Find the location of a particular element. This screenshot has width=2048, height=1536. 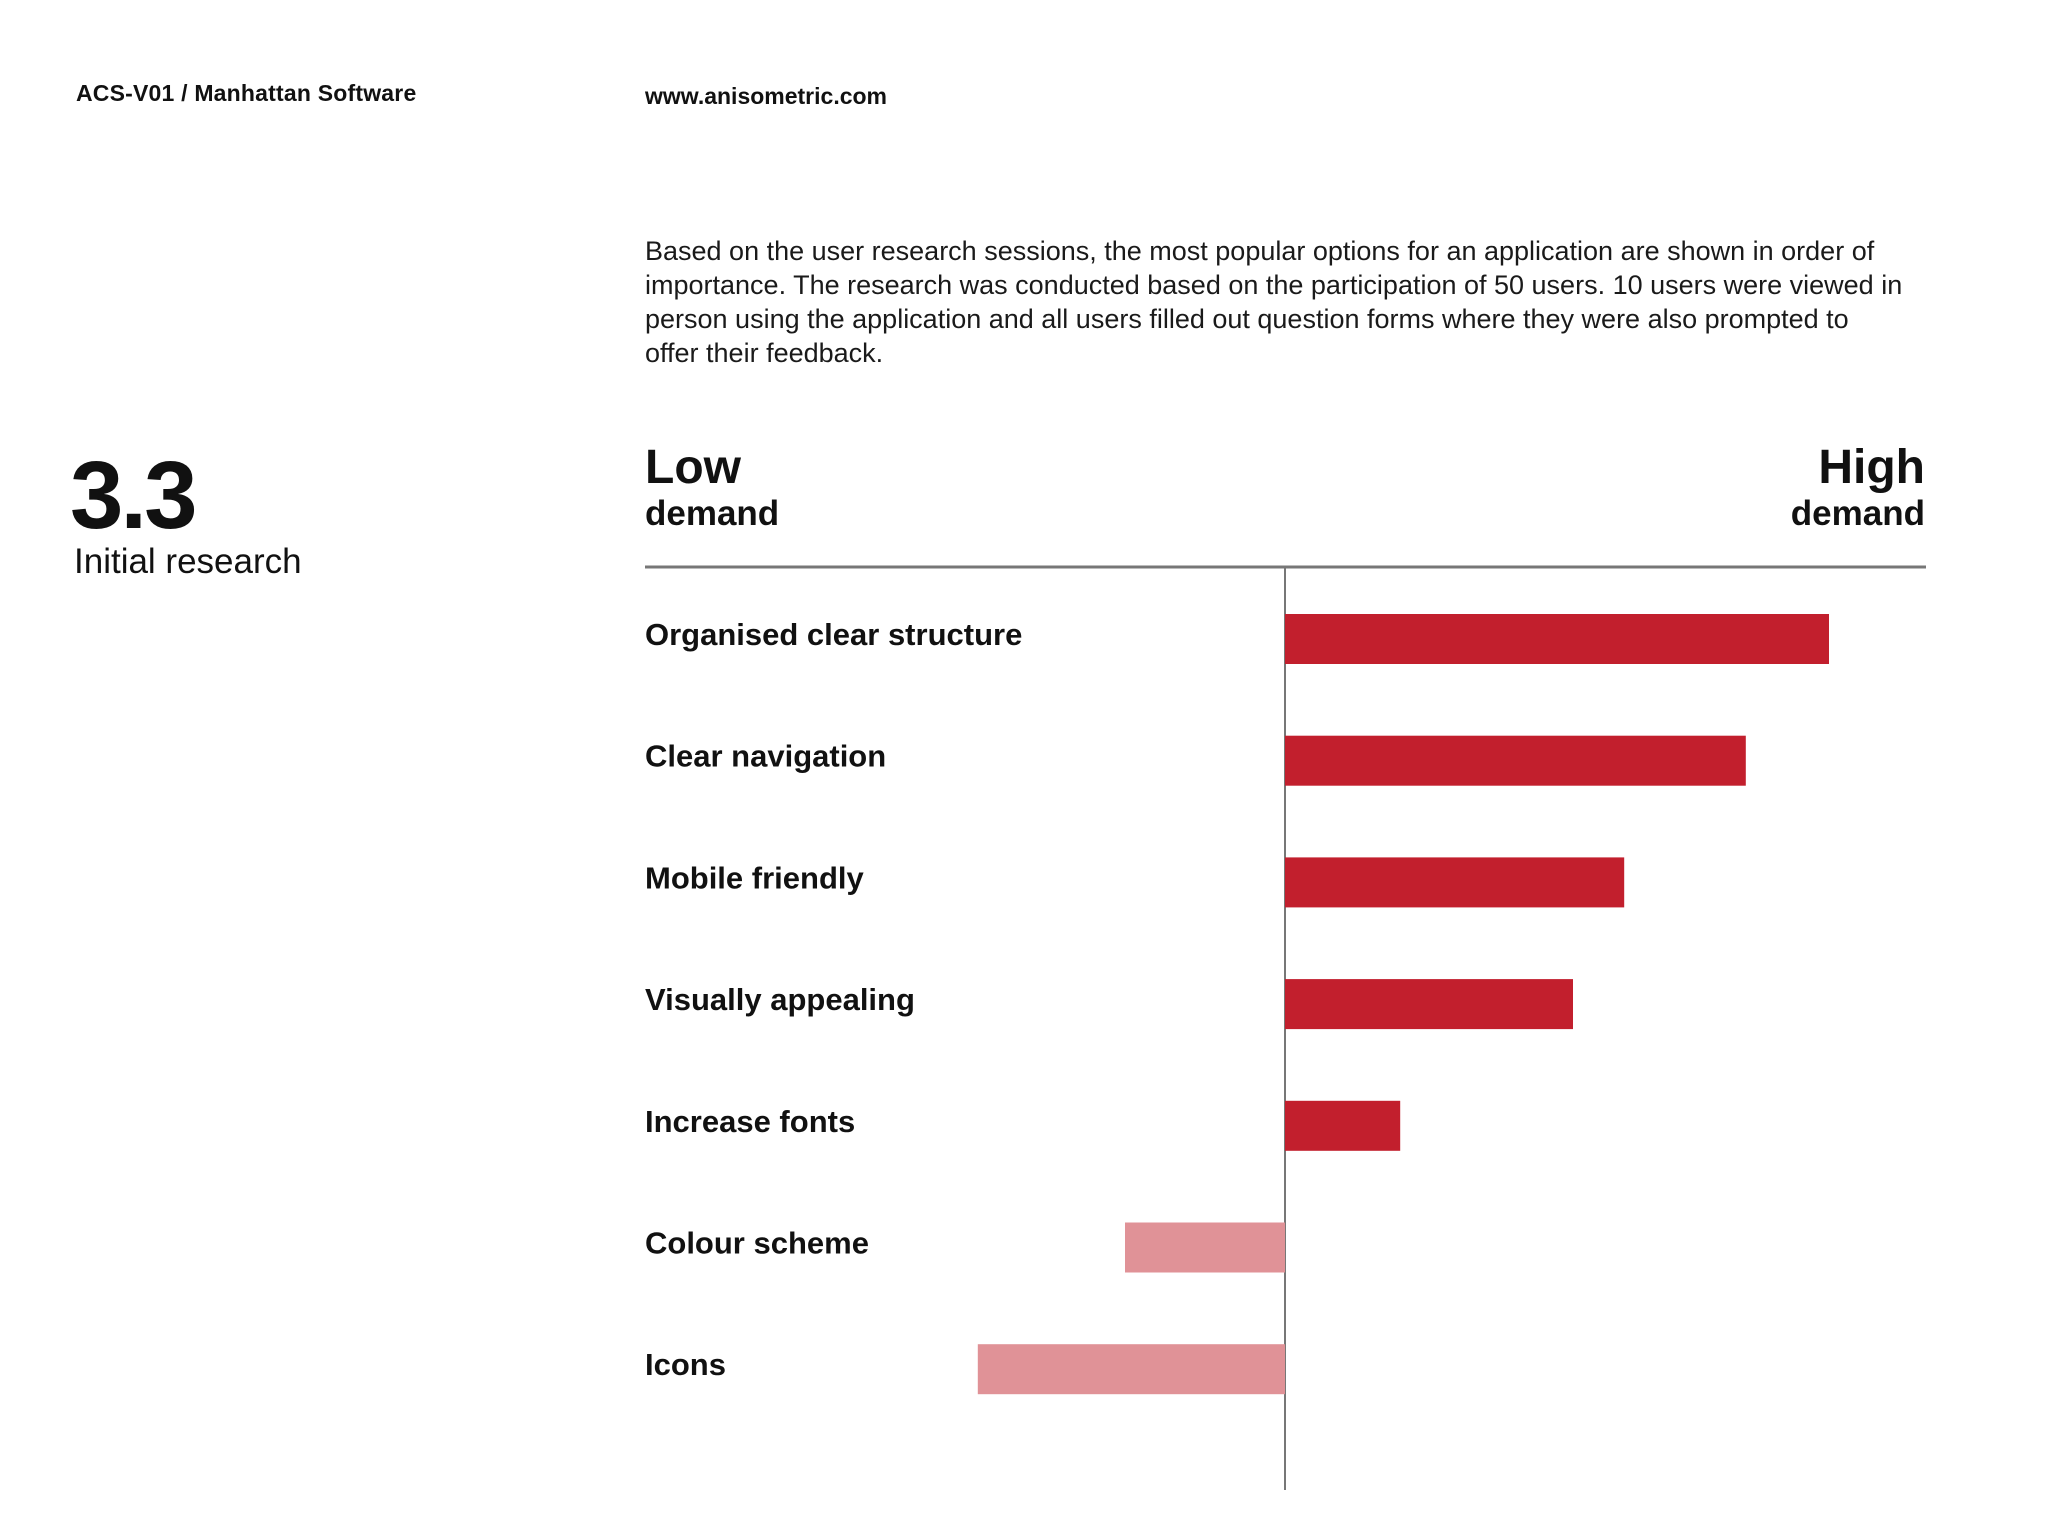

low-label-sub: demand is located at coordinates (712, 513).